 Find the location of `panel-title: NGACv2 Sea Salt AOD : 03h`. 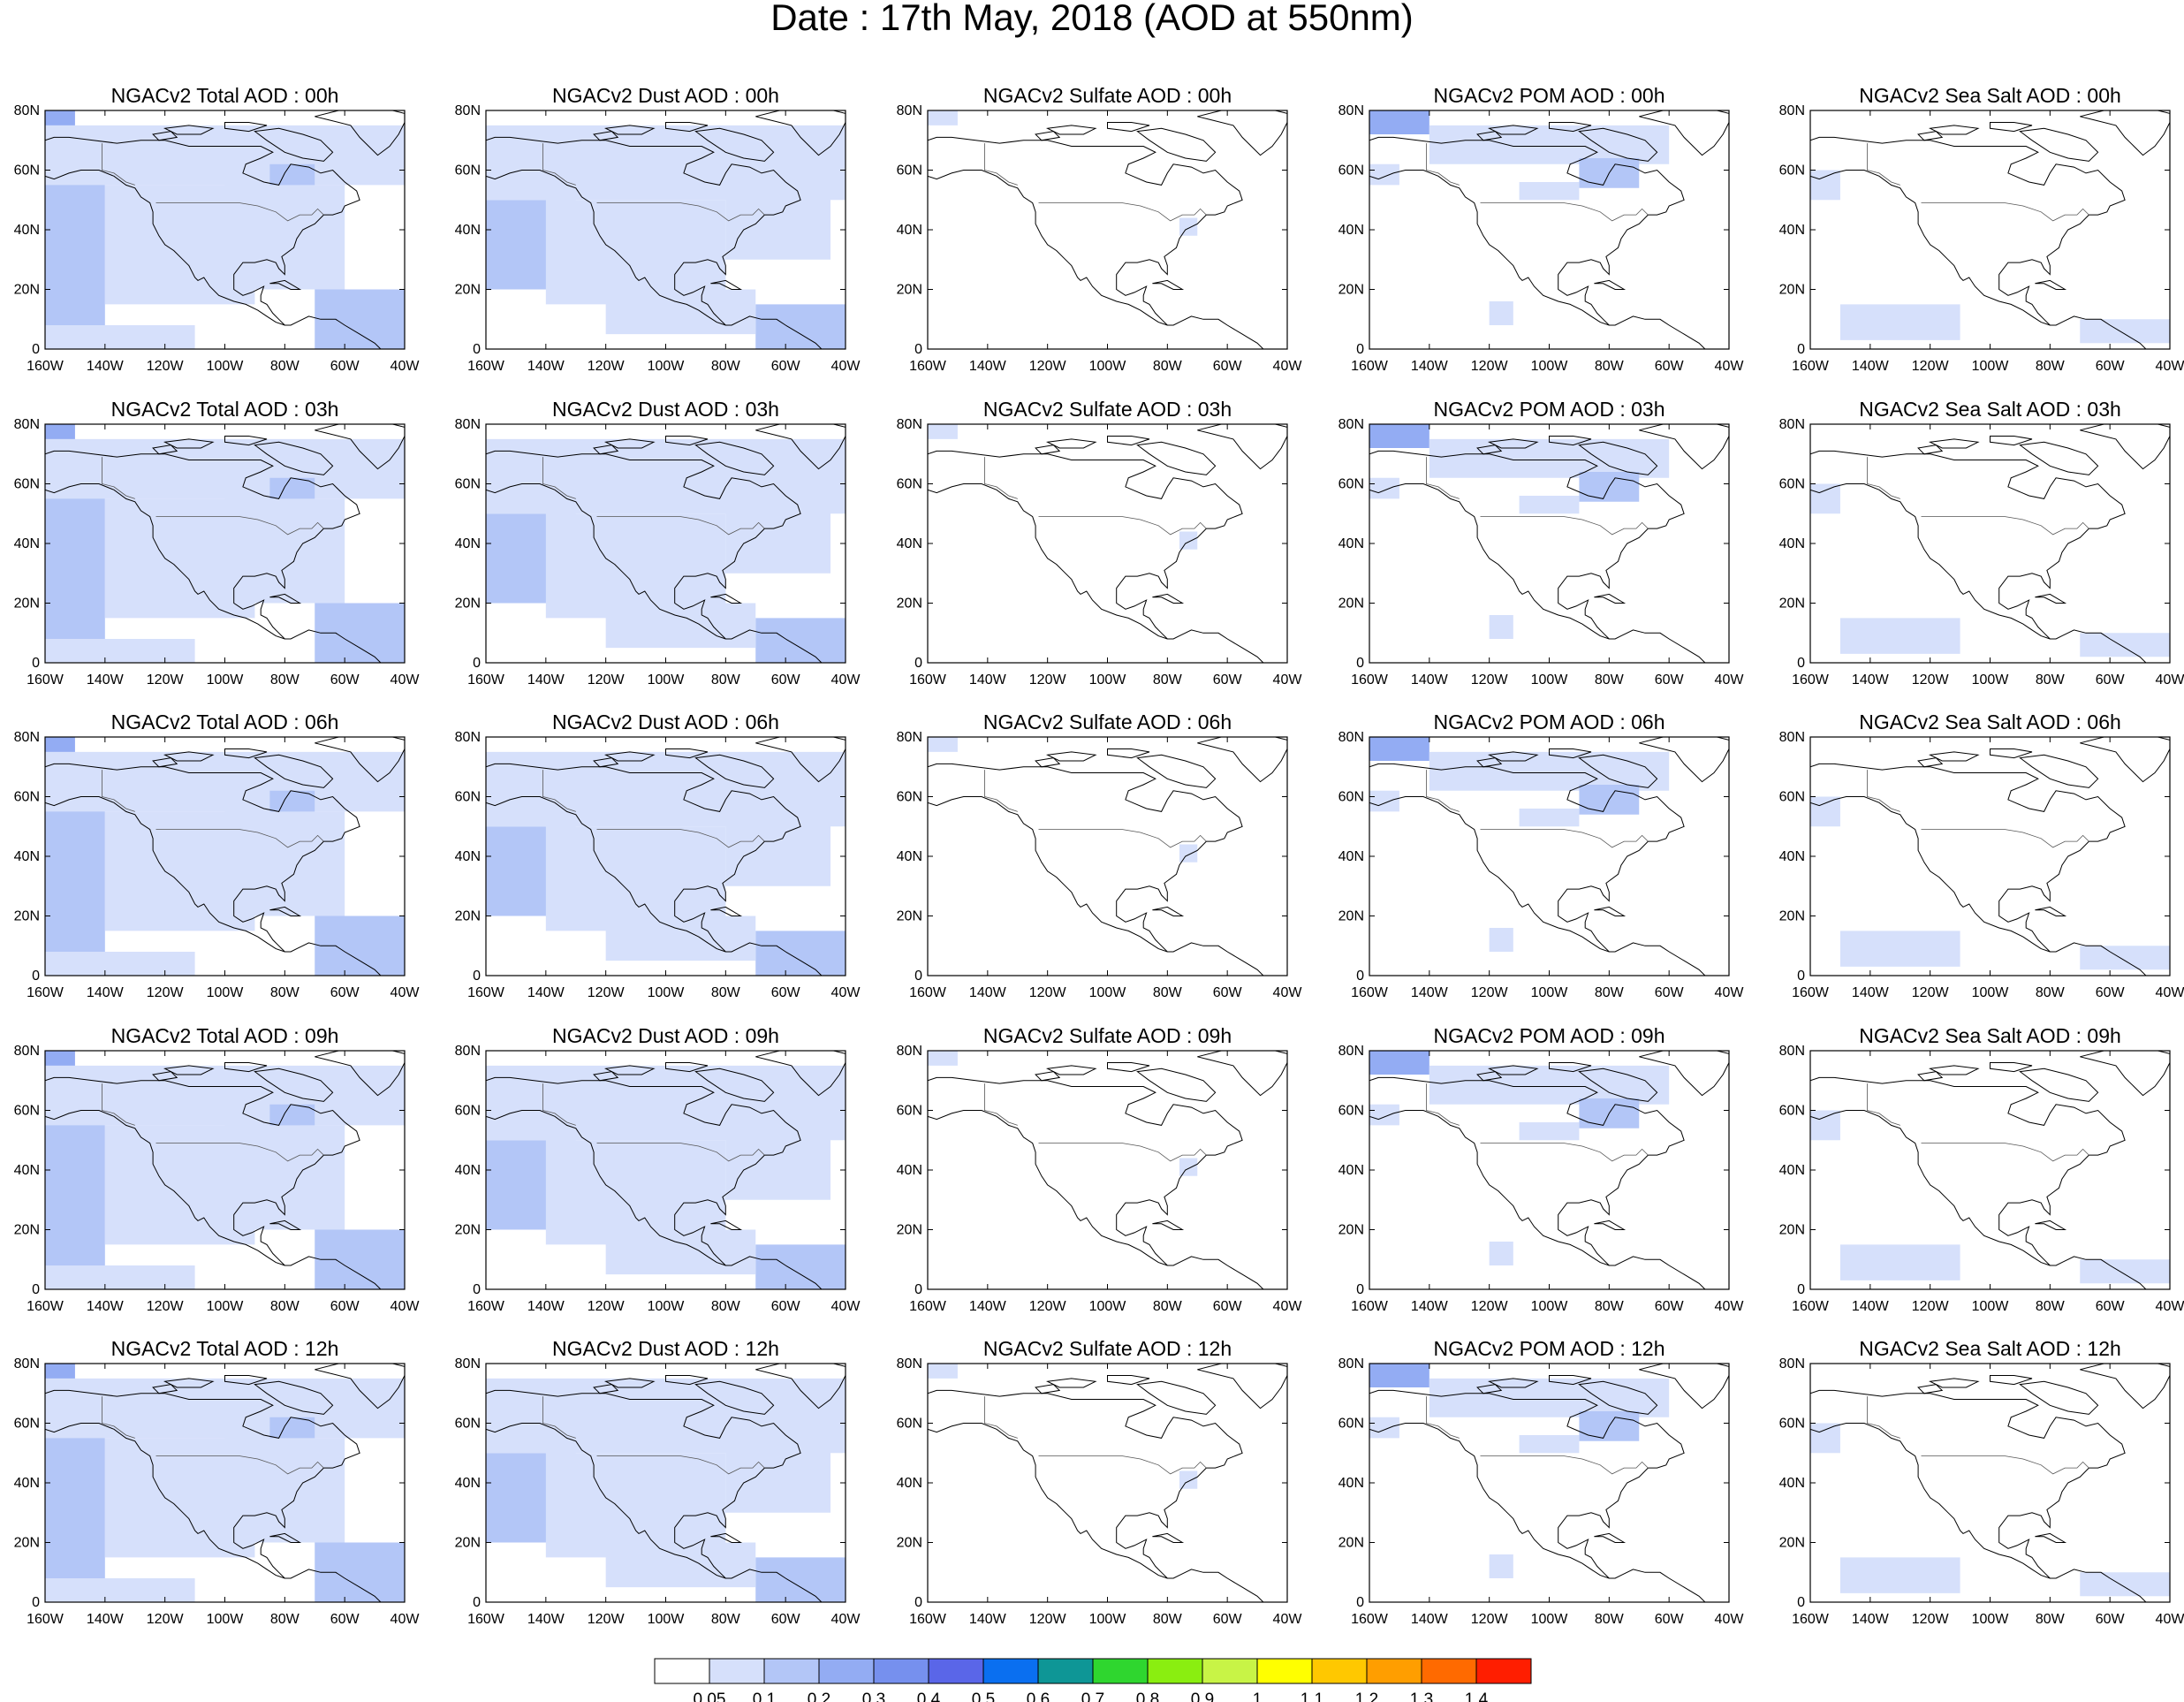

panel-title: NGACv2 Sea Salt AOD : 03h is located at coordinates (1990, 409).